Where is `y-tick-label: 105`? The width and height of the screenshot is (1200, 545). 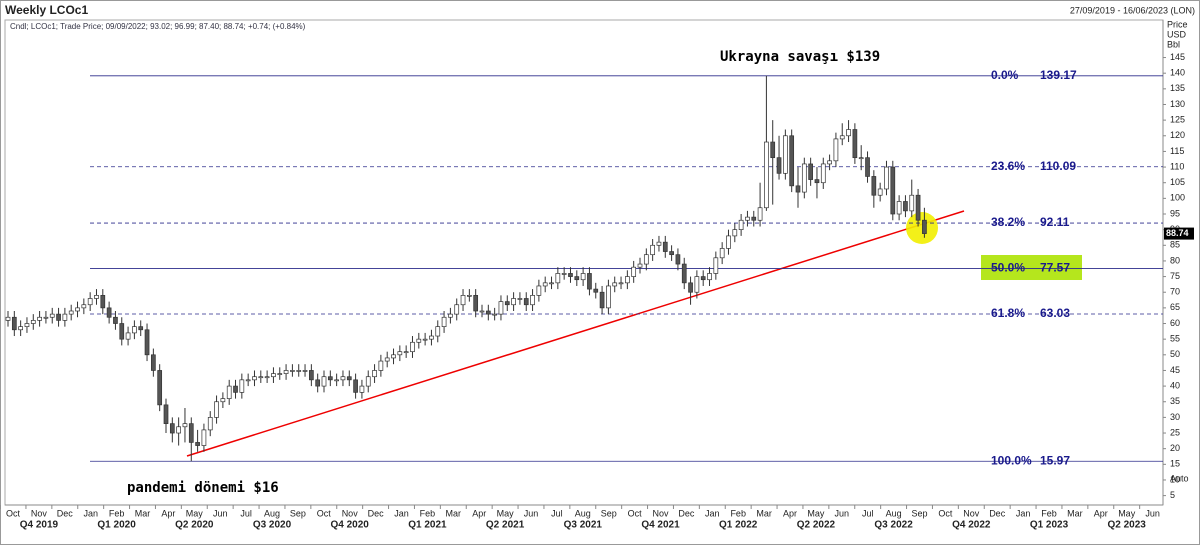
y-tick-label: 105 is located at coordinates (1177, 182).